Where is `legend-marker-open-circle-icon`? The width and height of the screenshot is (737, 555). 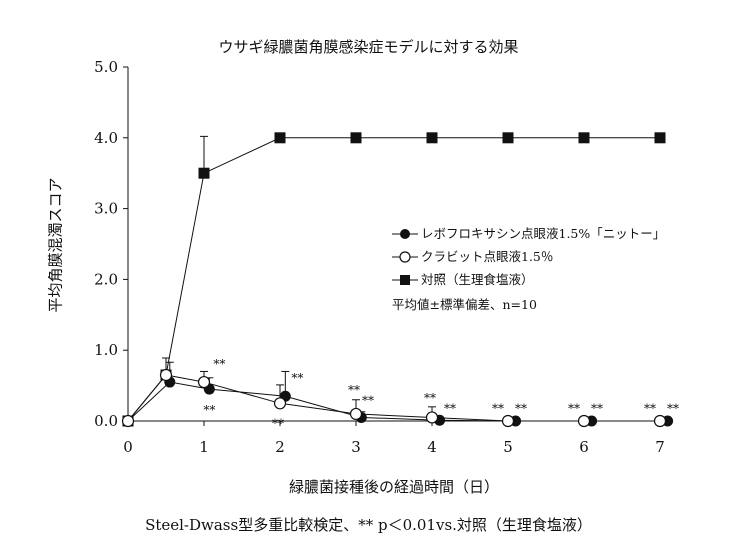 legend-marker-open-circle-icon is located at coordinates (405, 256).